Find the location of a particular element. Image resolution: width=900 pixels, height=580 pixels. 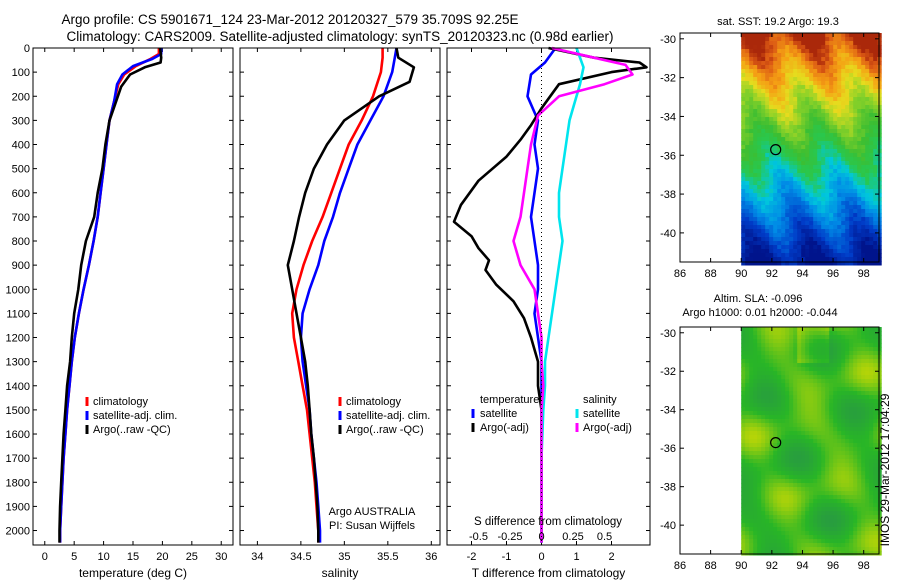

y-tick-label: -40 is located at coordinates (668, 234).